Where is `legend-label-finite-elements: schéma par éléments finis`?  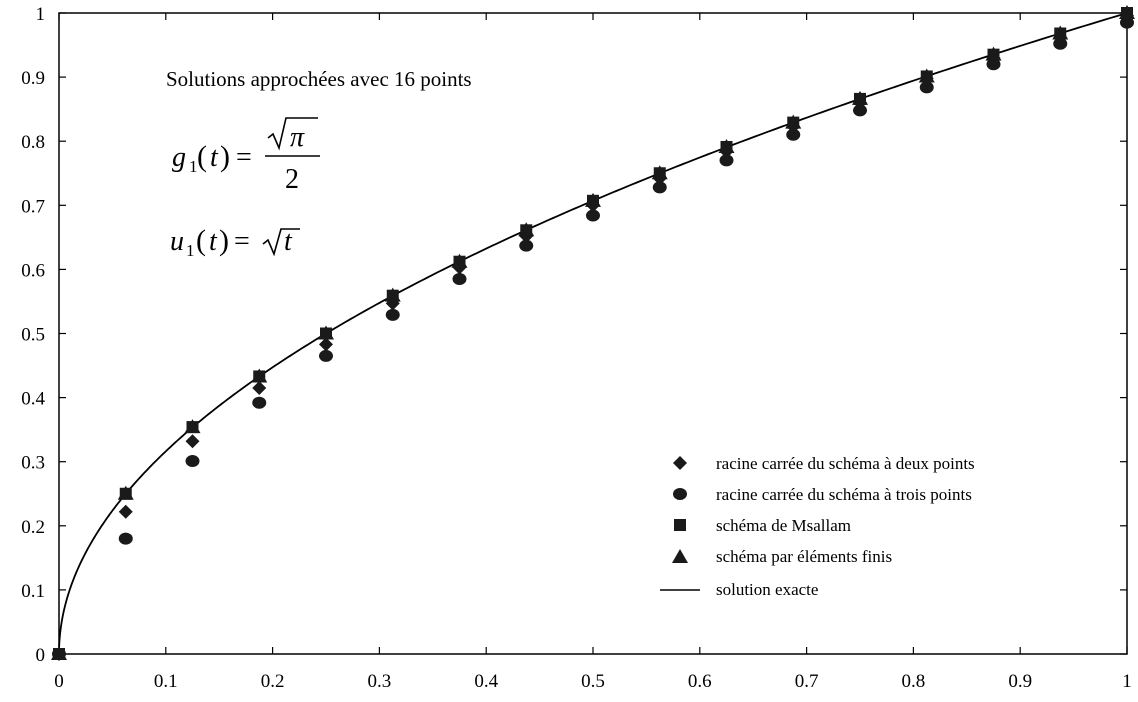 legend-label-finite-elements: schéma par éléments finis is located at coordinates (804, 556).